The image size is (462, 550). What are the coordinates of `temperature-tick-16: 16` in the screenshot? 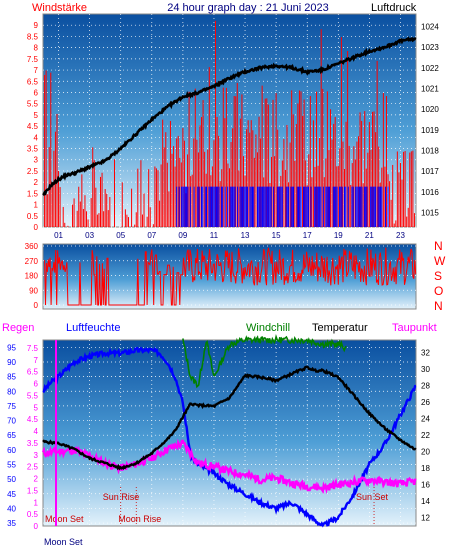 It's located at (425, 485).